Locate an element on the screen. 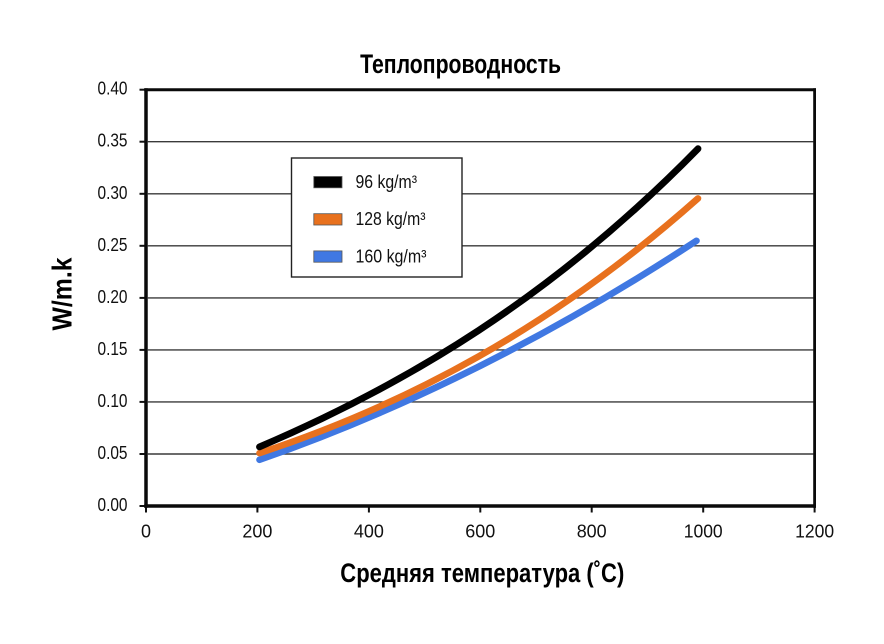 This screenshot has width=884, height=644. svg-text: 0.00 is located at coordinates (113, 505).